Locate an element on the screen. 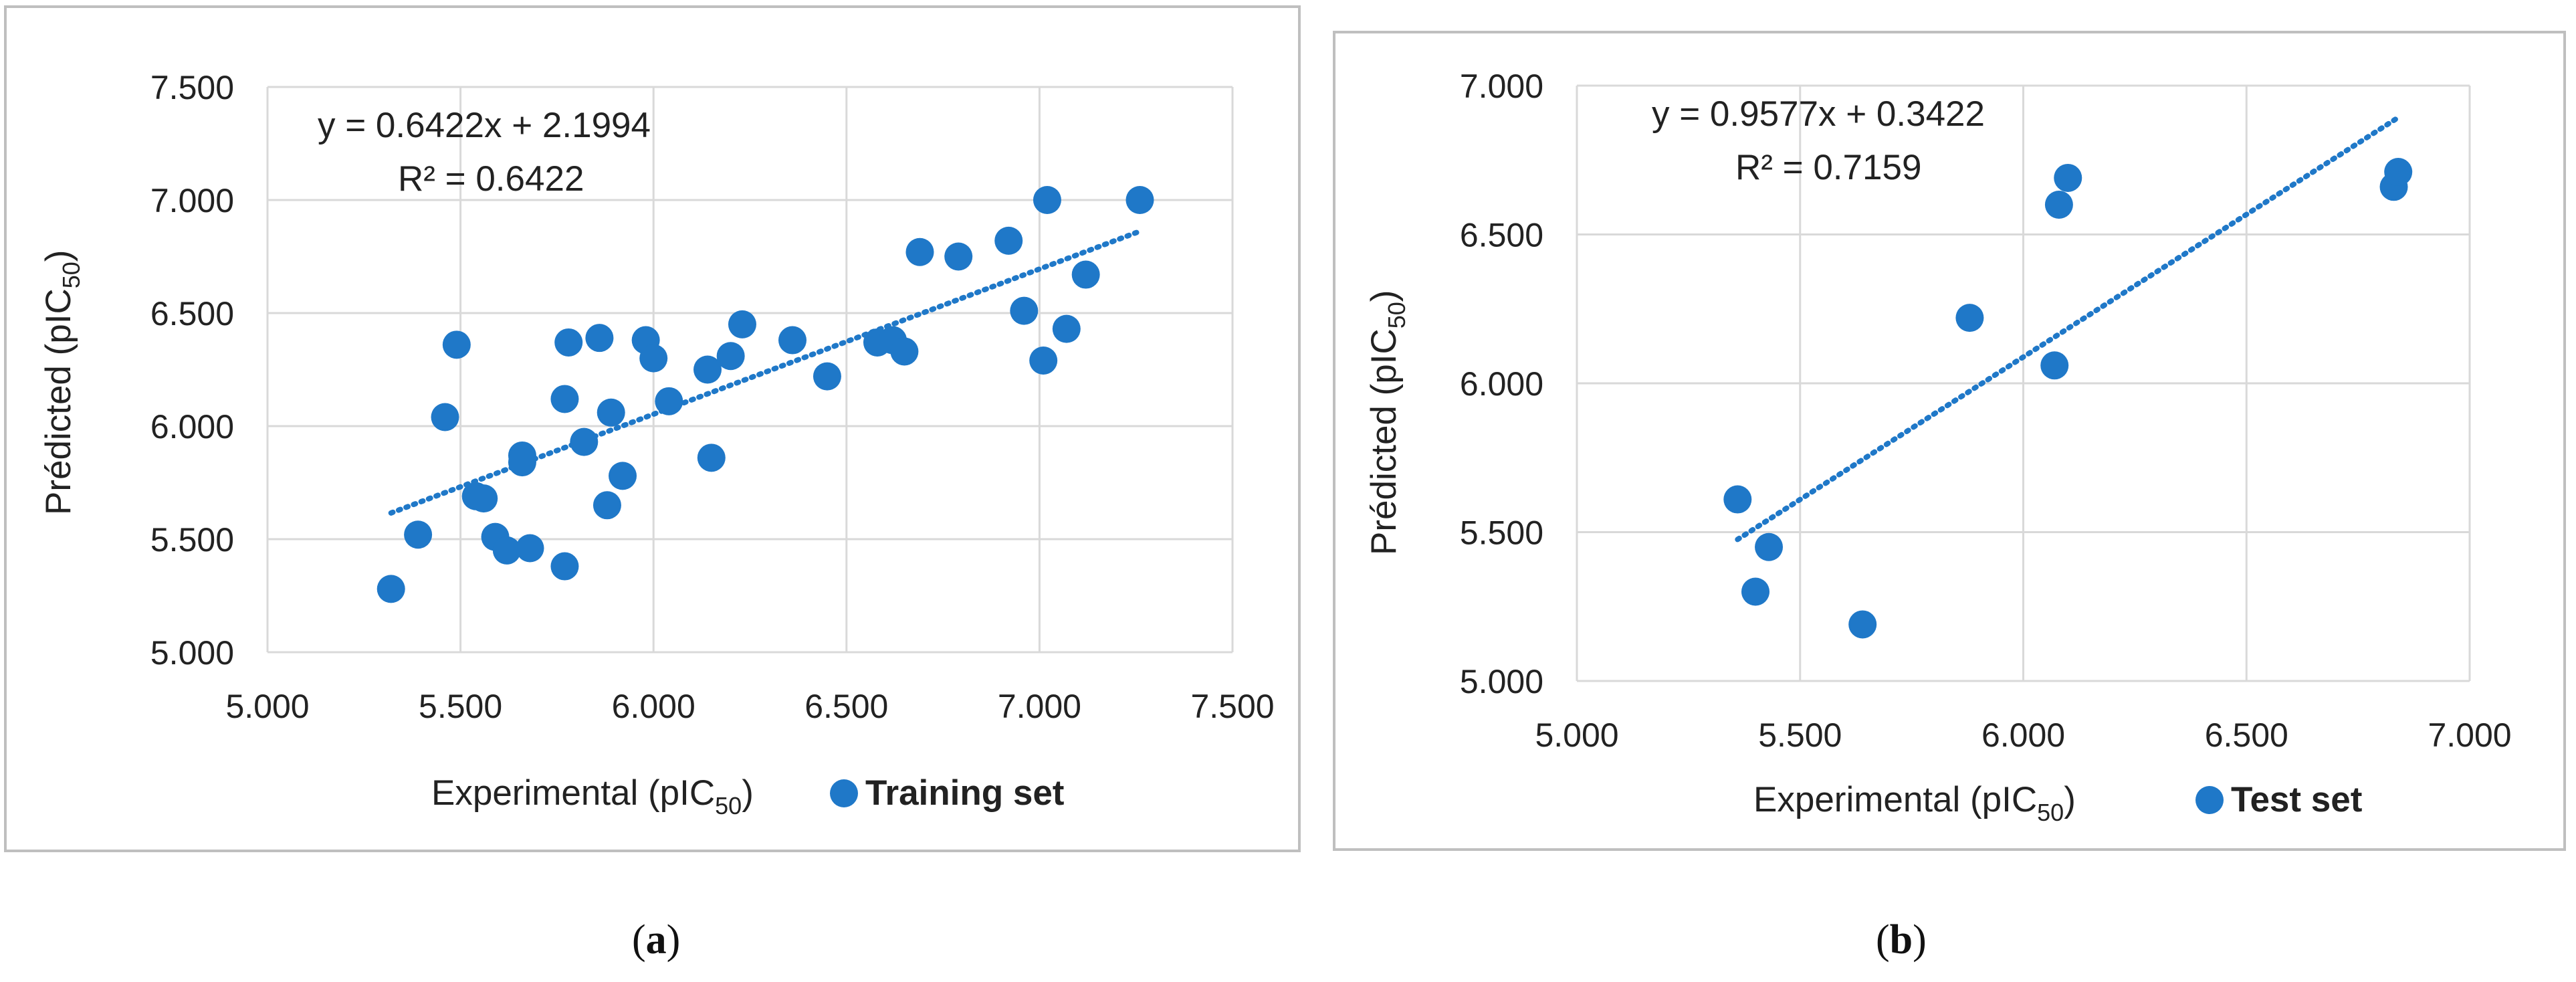  chart-a-trend-line is located at coordinates (765, 372).